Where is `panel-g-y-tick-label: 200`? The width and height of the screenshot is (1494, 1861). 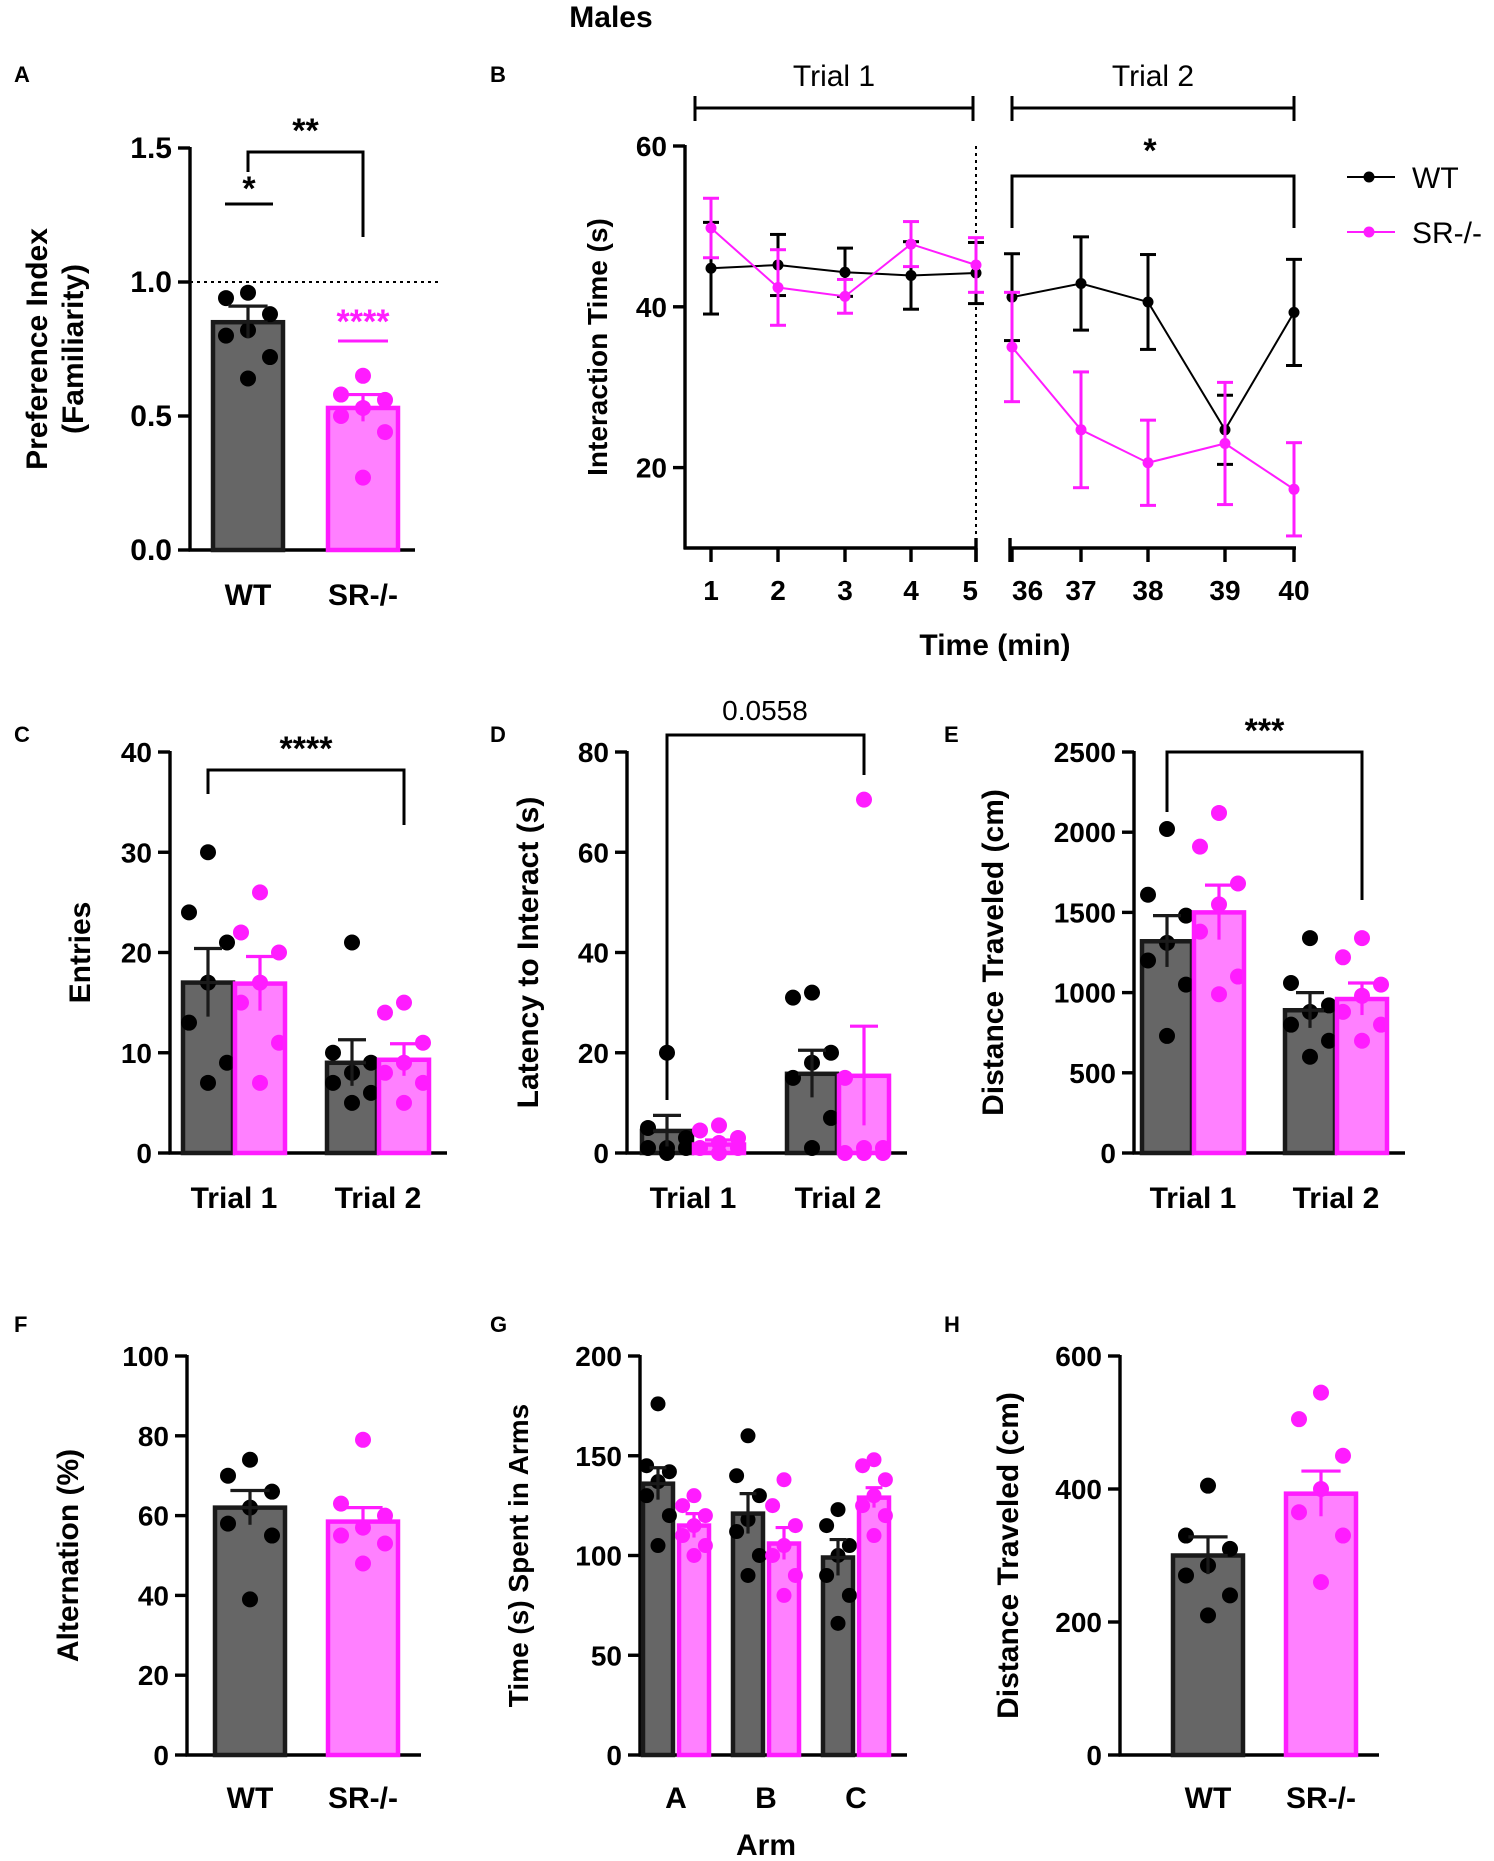
panel-g-y-tick-label: 200 is located at coordinates (598, 1356).